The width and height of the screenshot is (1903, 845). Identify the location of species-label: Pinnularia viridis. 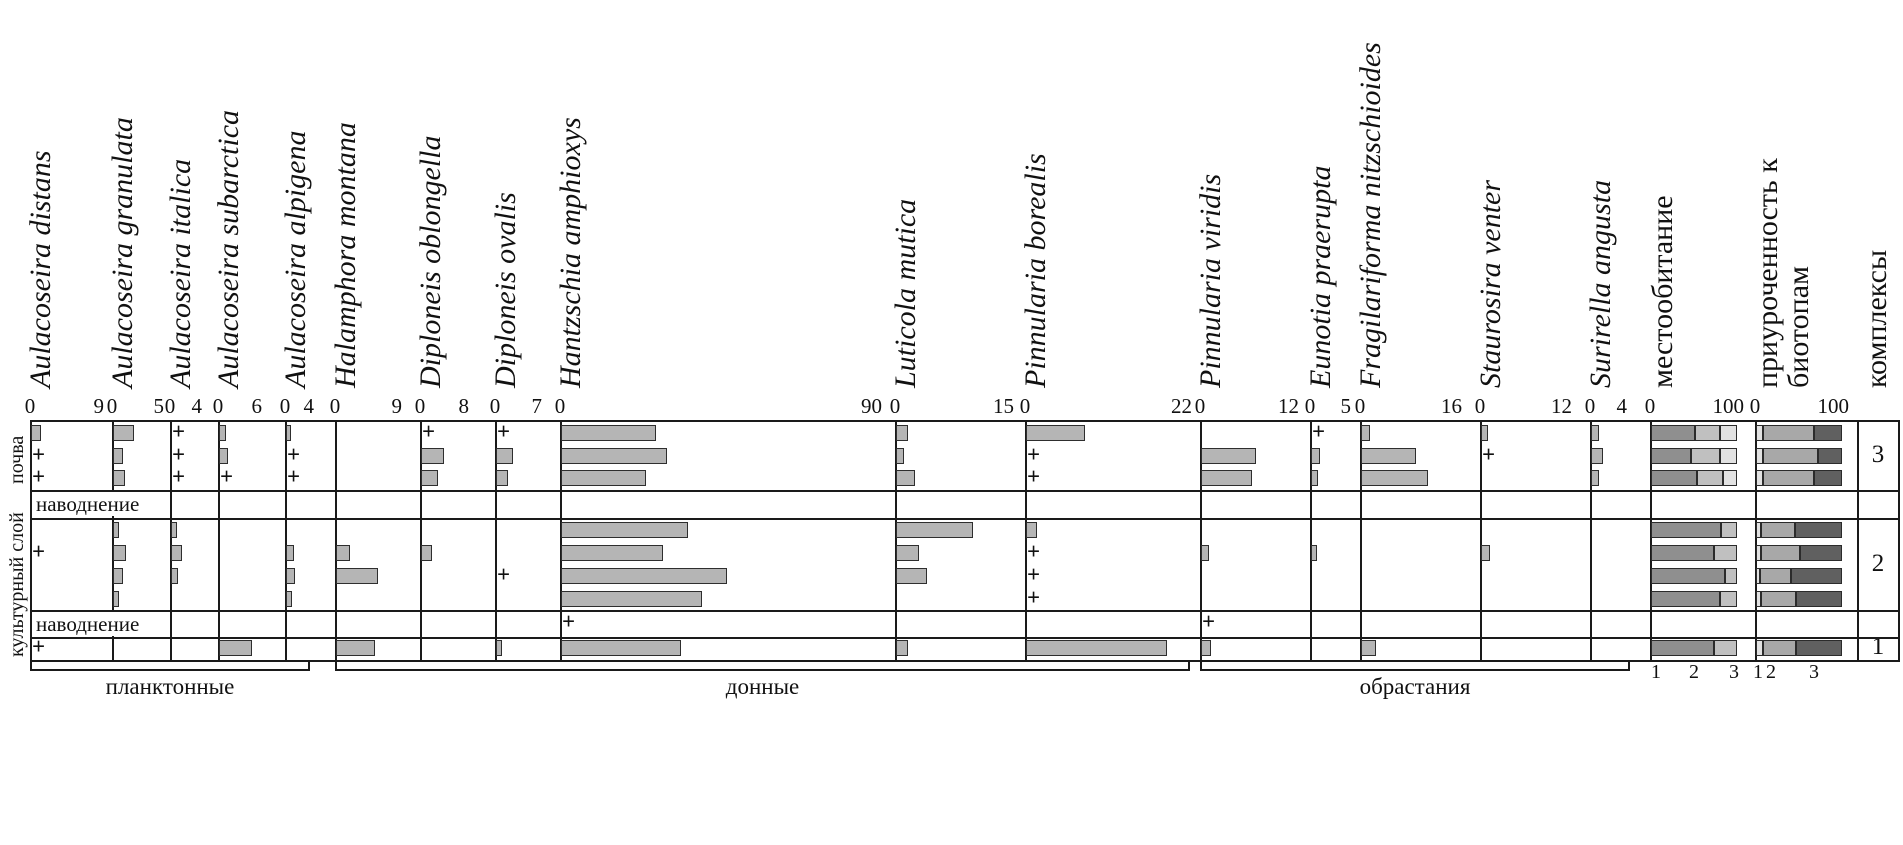
(1210, 280).